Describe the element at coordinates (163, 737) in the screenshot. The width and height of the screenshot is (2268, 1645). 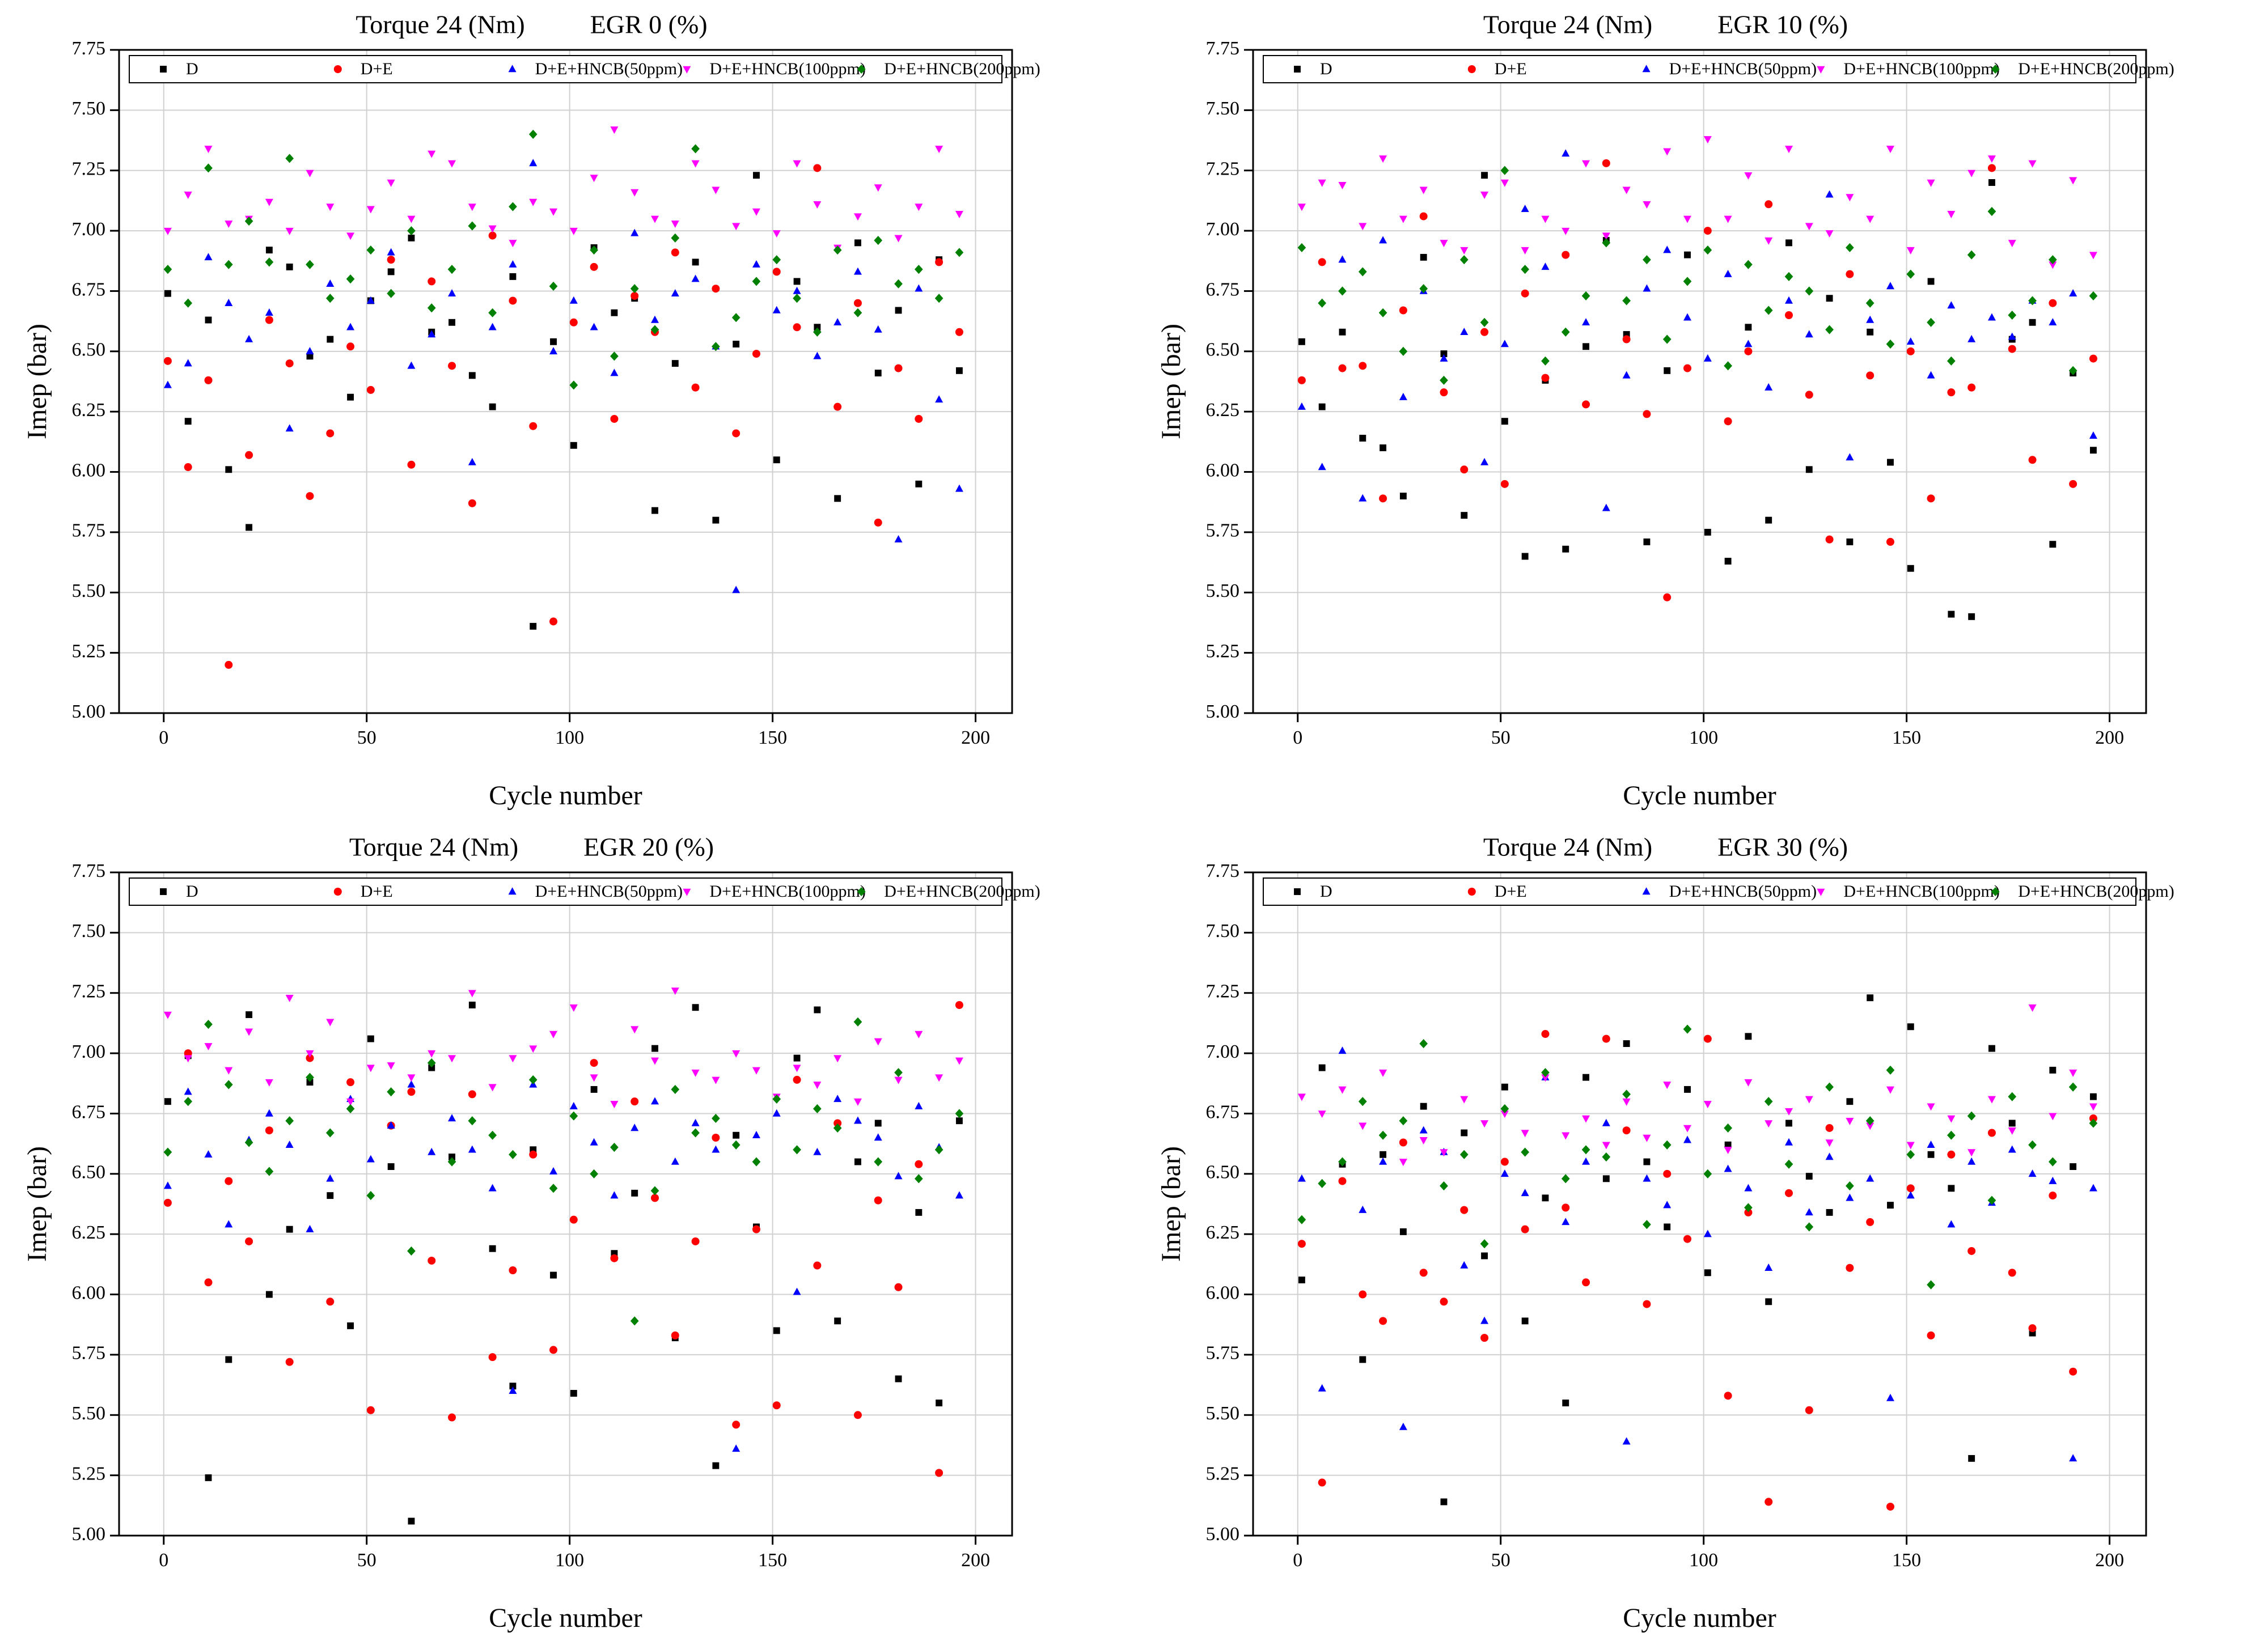
I see `x-tick-label: 0` at that location.